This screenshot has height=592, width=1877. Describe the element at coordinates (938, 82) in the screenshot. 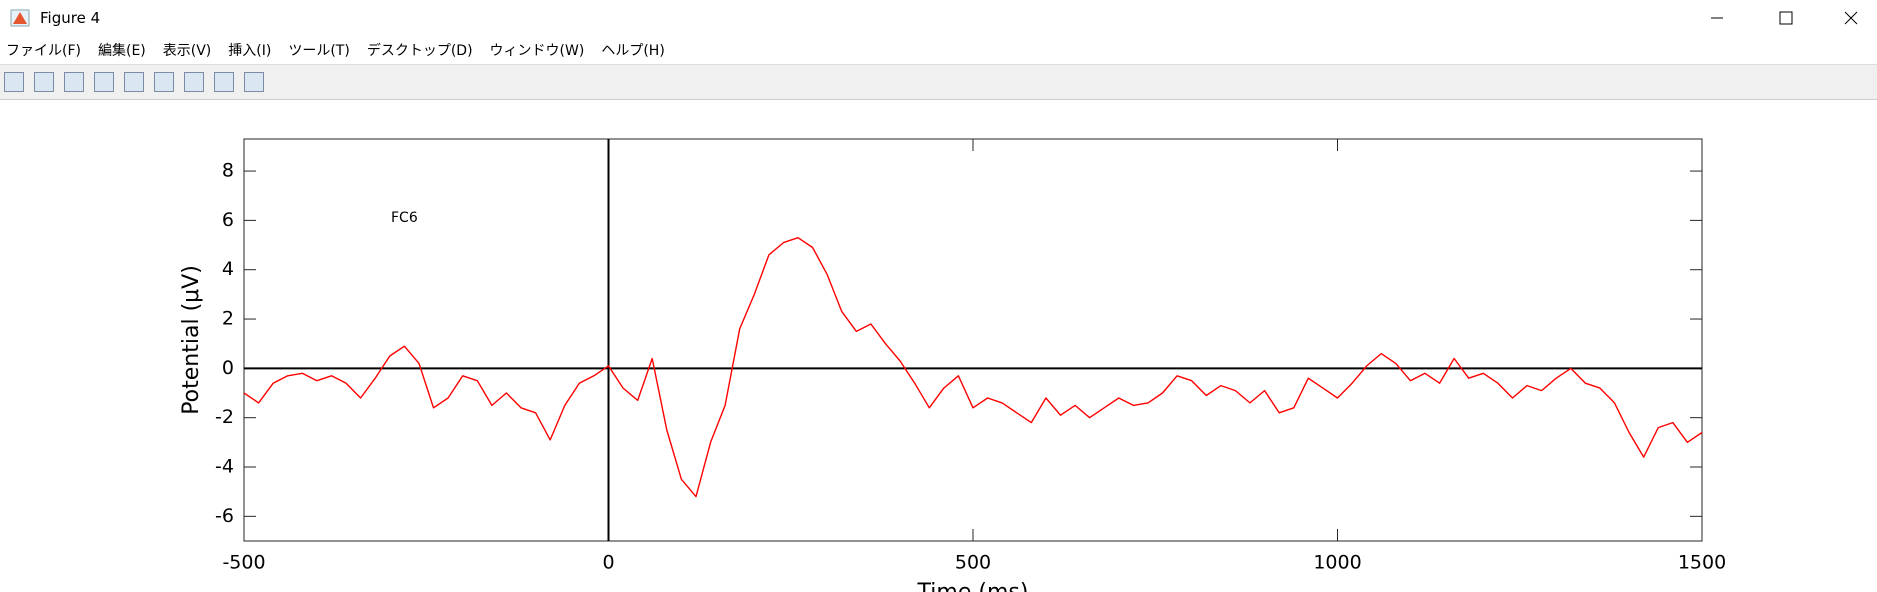

I see `toolbar` at that location.